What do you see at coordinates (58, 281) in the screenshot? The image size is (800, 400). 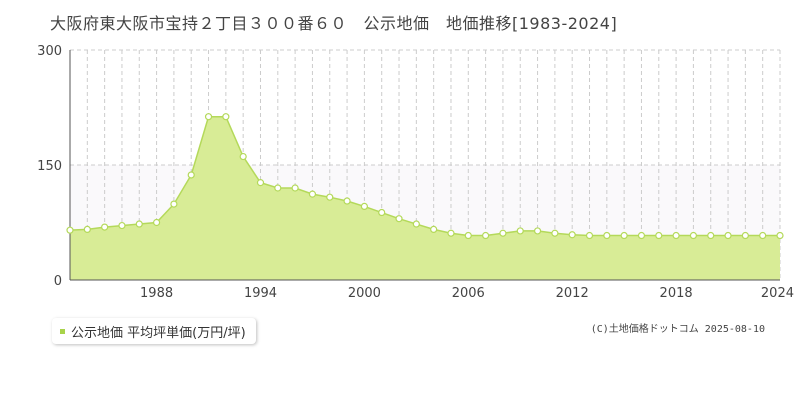 I see `y-tick-label: 0` at bounding box center [58, 281].